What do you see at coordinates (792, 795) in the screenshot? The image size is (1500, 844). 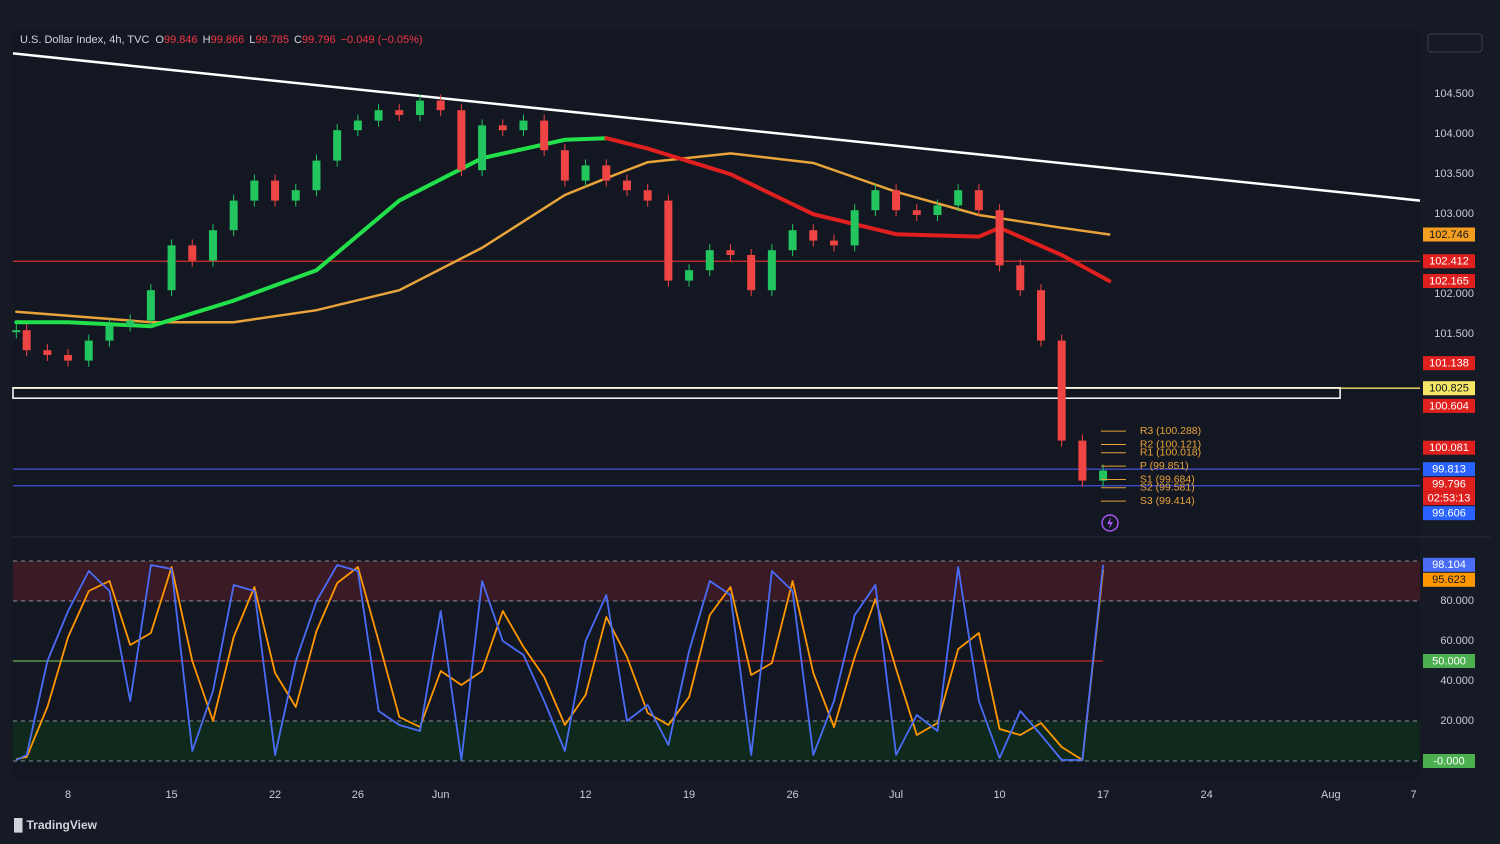 I see `x-tick-label: 26` at bounding box center [792, 795].